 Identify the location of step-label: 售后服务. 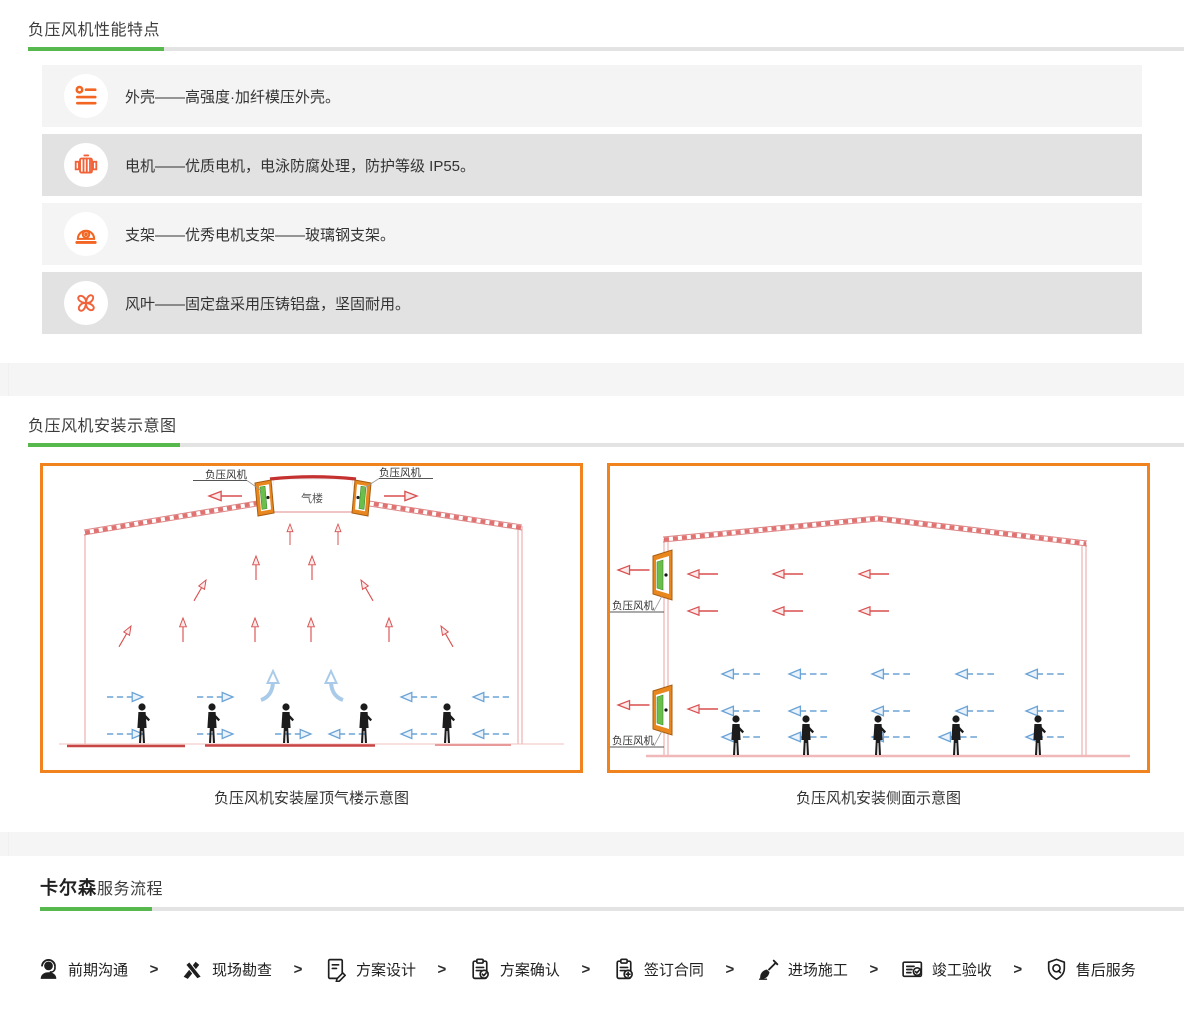
(1105, 970).